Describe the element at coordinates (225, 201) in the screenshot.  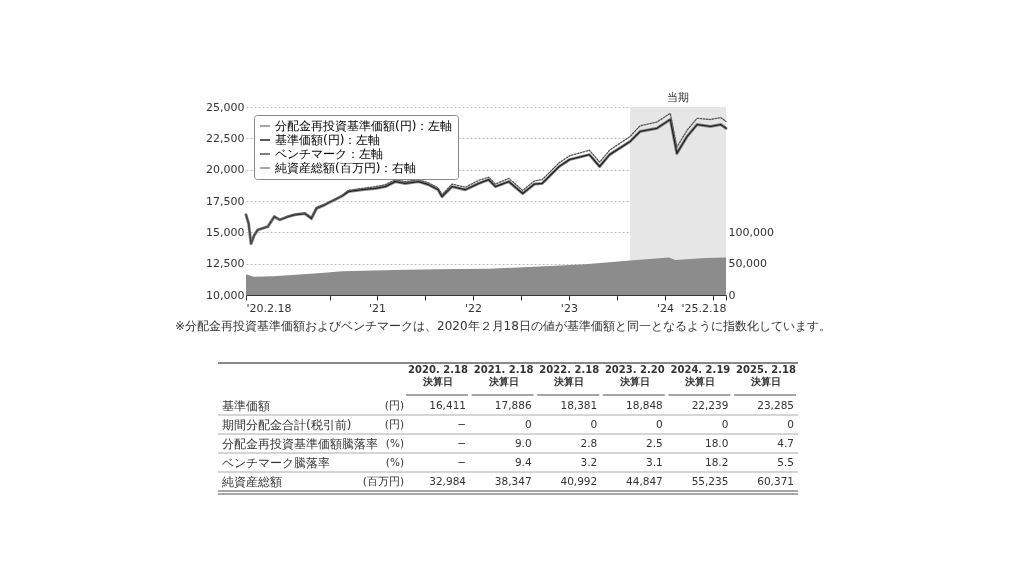
I see `y-tick-label: 17,500` at that location.